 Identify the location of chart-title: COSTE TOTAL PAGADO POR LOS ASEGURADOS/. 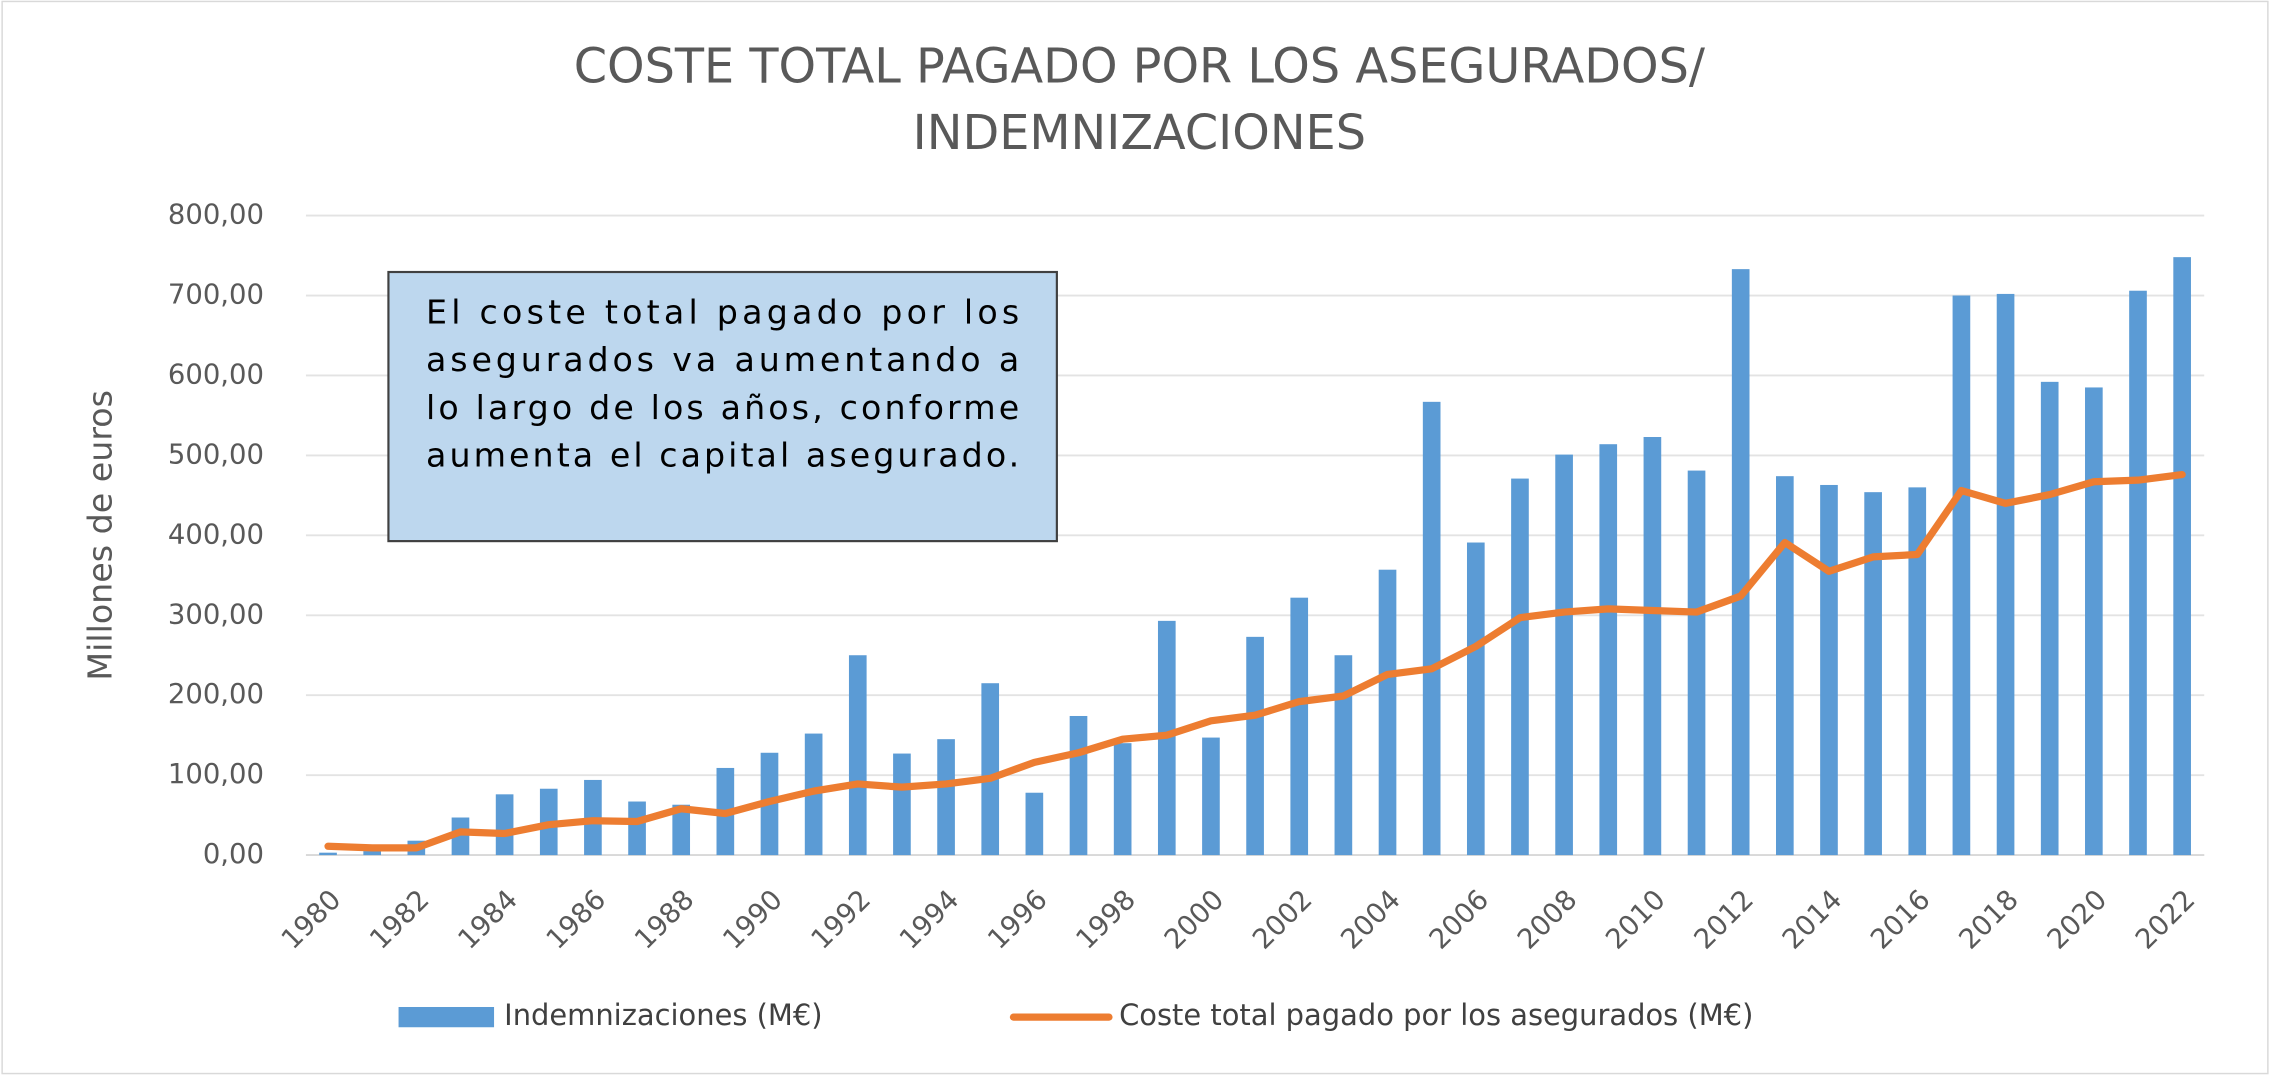
(1140, 66).